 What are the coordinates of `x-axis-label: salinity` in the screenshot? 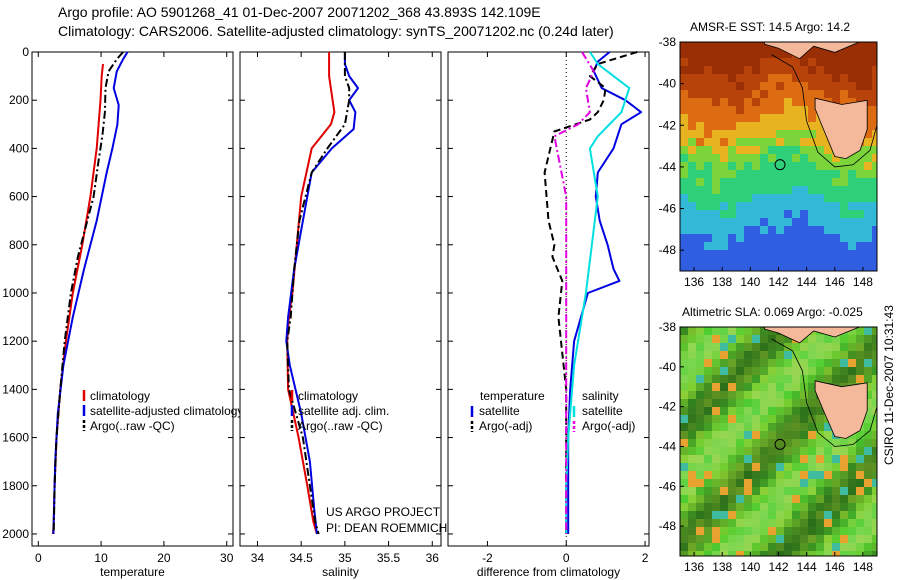 It's located at (340, 572).